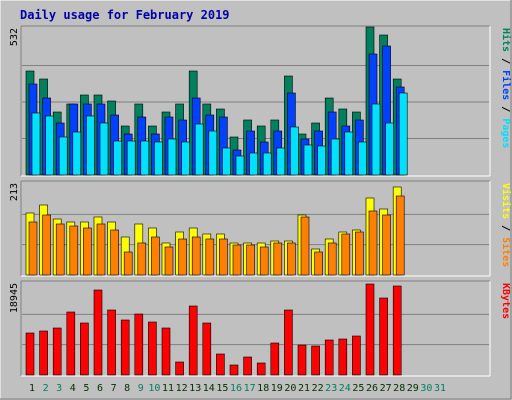  Describe the element at coordinates (141, 388) in the screenshot. I see `x-tick-label: 9` at that location.